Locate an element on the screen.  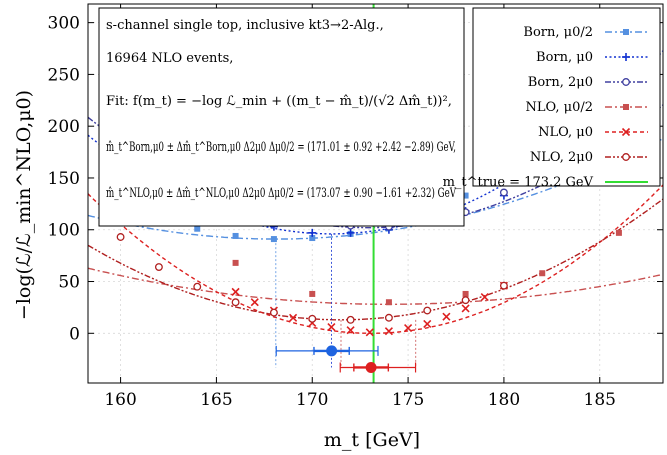
y-tick-label: 150 is located at coordinates (64, 179).